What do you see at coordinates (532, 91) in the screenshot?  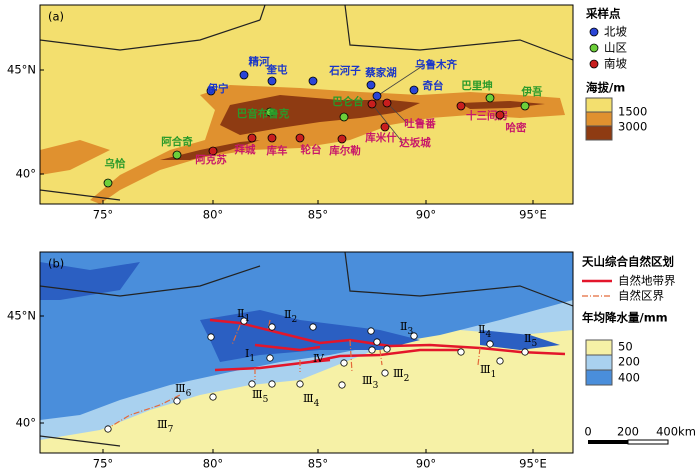 I see `point-label: 伊吾` at bounding box center [532, 91].